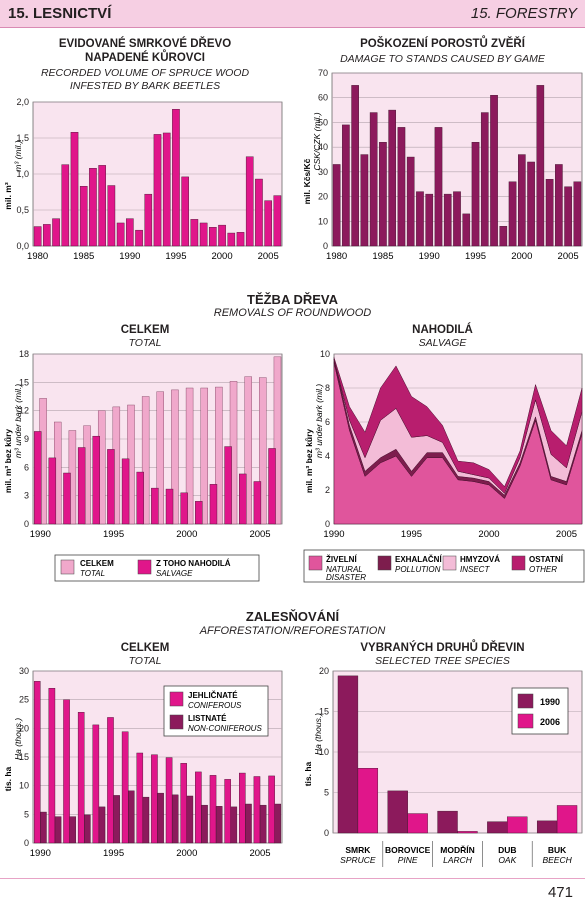 Image resolution: width=585 pixels, height=909 pixels. Describe the element at coordinates (408, 850) in the screenshot. I see `chart-5-category-label: BOROVICE` at that location.